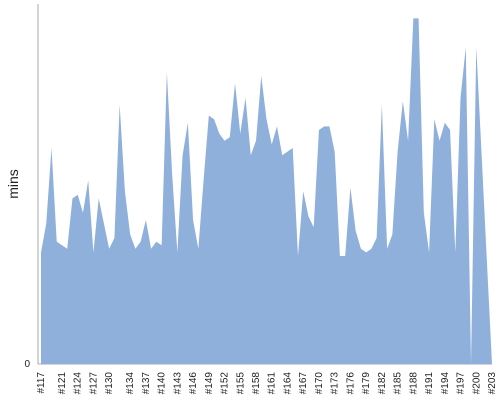  What do you see at coordinates (162, 383) in the screenshot?
I see `x-tick-label: #140` at bounding box center [162, 383].